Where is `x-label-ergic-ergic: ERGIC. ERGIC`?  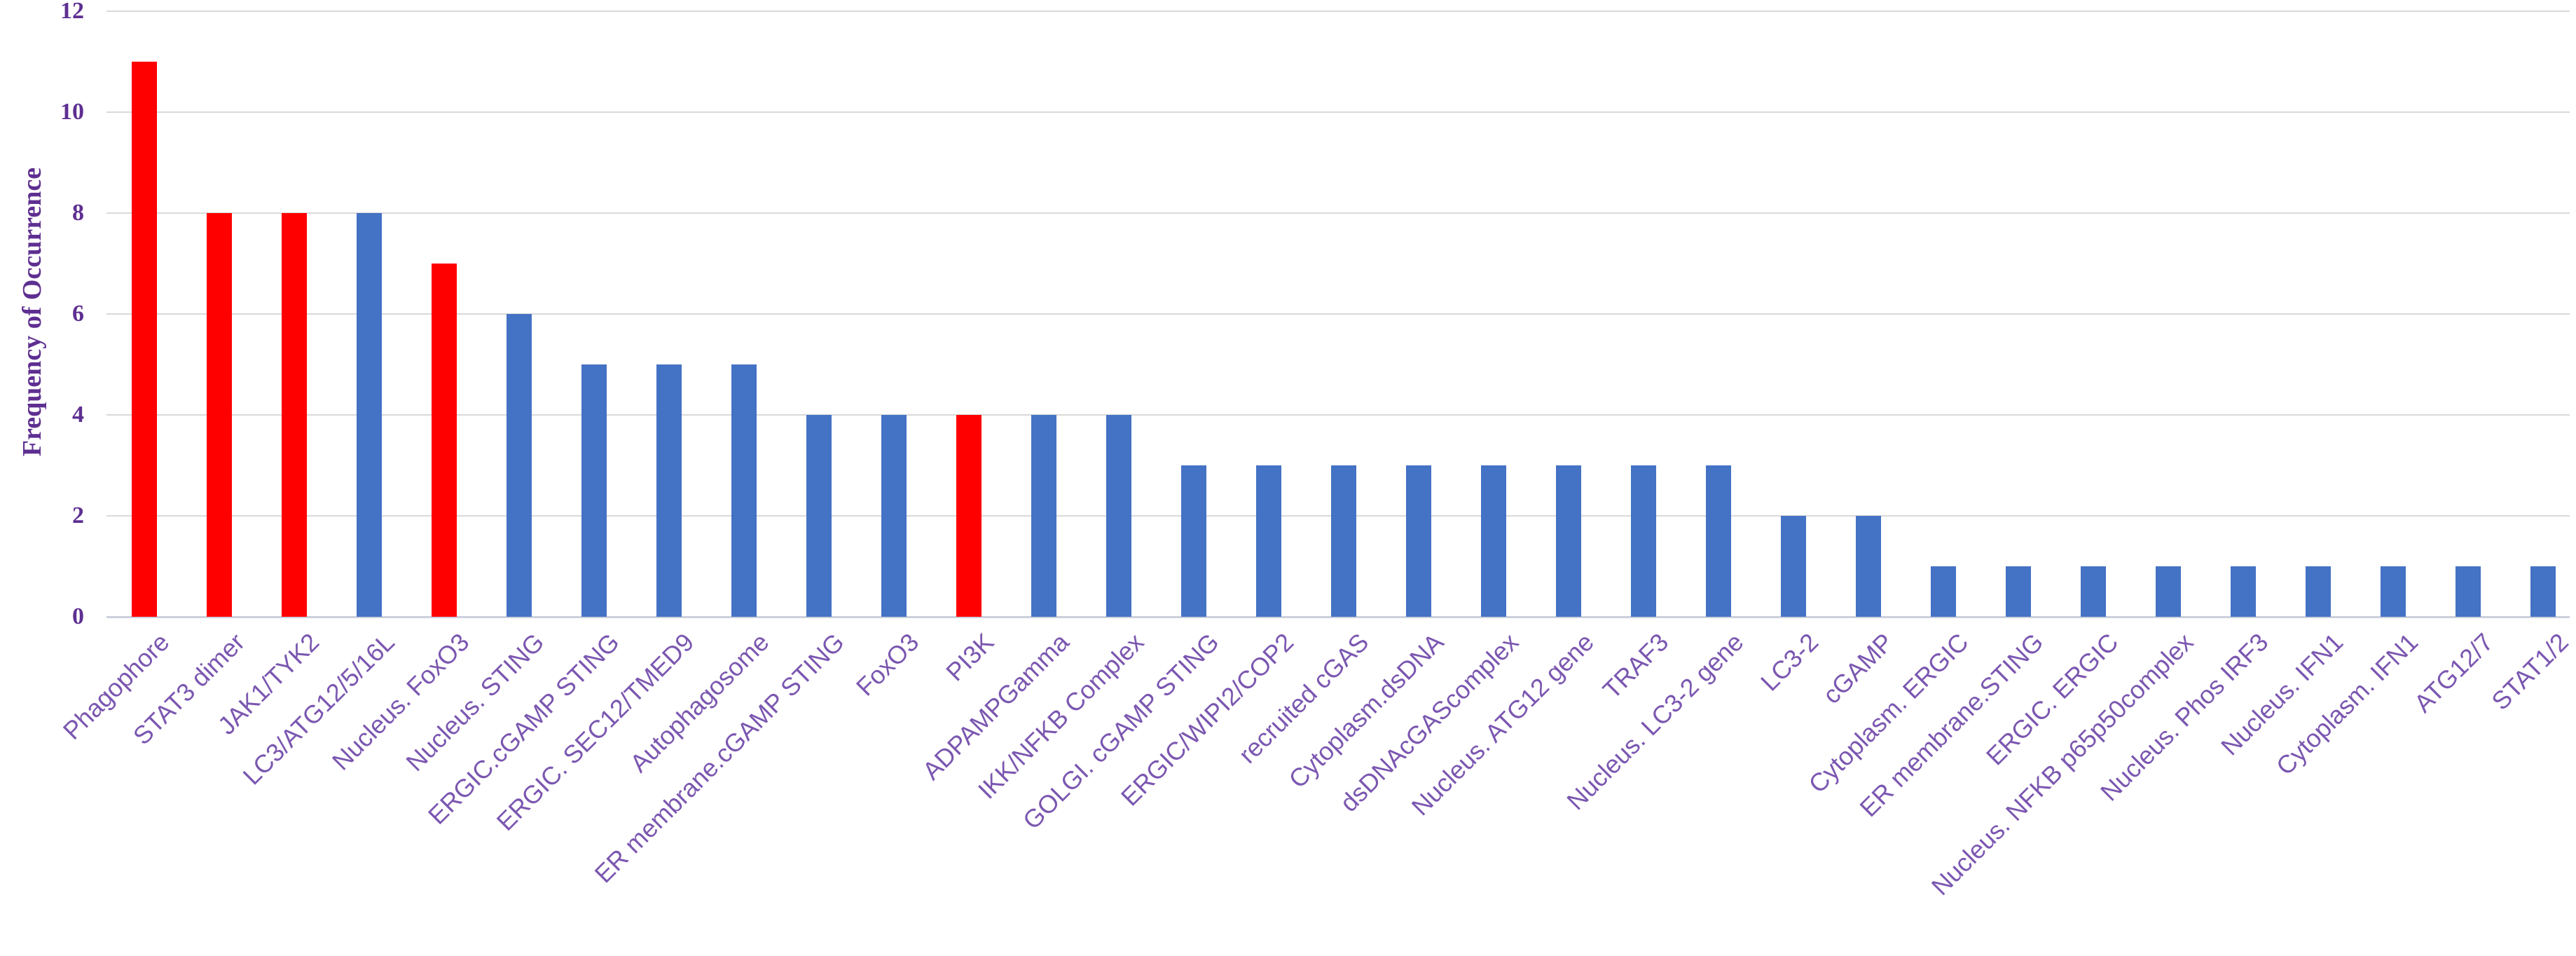 x-label-ergic-ergic: ERGIC. ERGIC is located at coordinates (2052, 699).